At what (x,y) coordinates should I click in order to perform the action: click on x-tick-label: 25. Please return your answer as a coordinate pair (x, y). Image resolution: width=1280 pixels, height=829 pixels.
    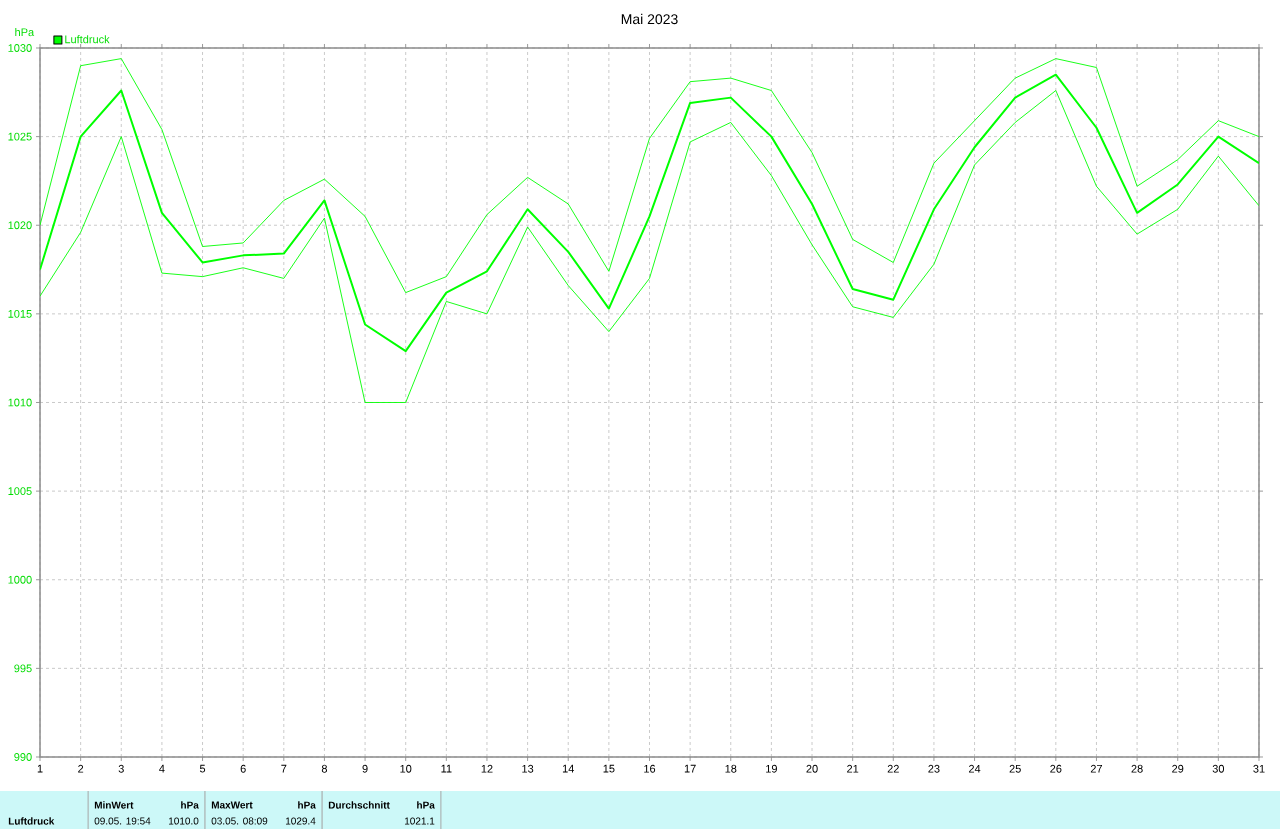
    Looking at the image, I should click on (1015, 768).